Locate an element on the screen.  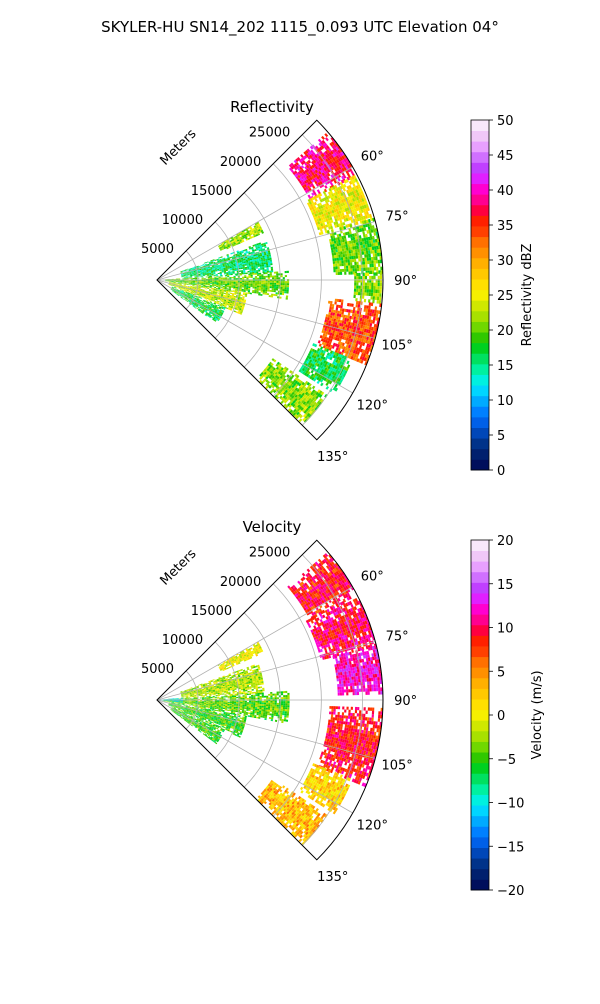
velocity-colorbar-label: Velocity (m/s) is located at coordinates (537, 714).